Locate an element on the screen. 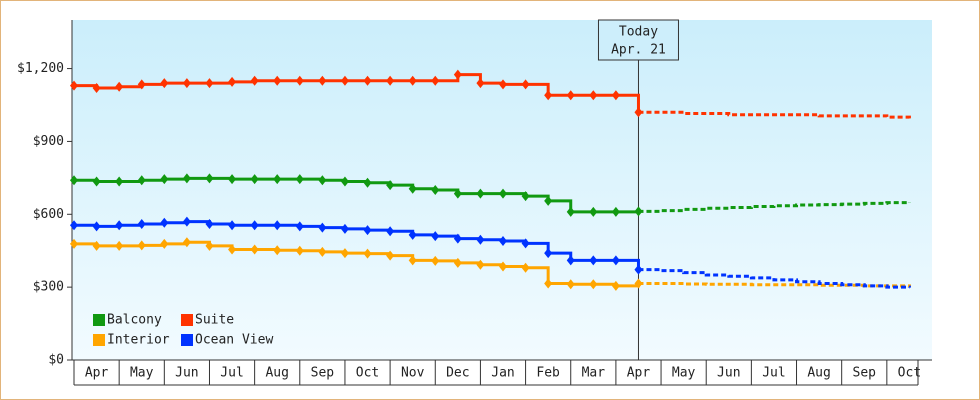 The image size is (980, 400). legend-label: Interior is located at coordinates (138, 340).